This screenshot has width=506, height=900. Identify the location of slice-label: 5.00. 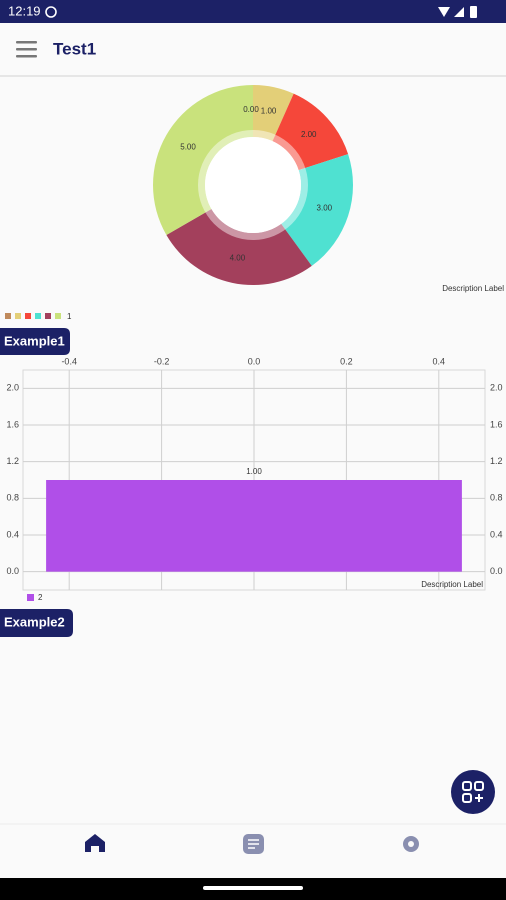
(188, 147).